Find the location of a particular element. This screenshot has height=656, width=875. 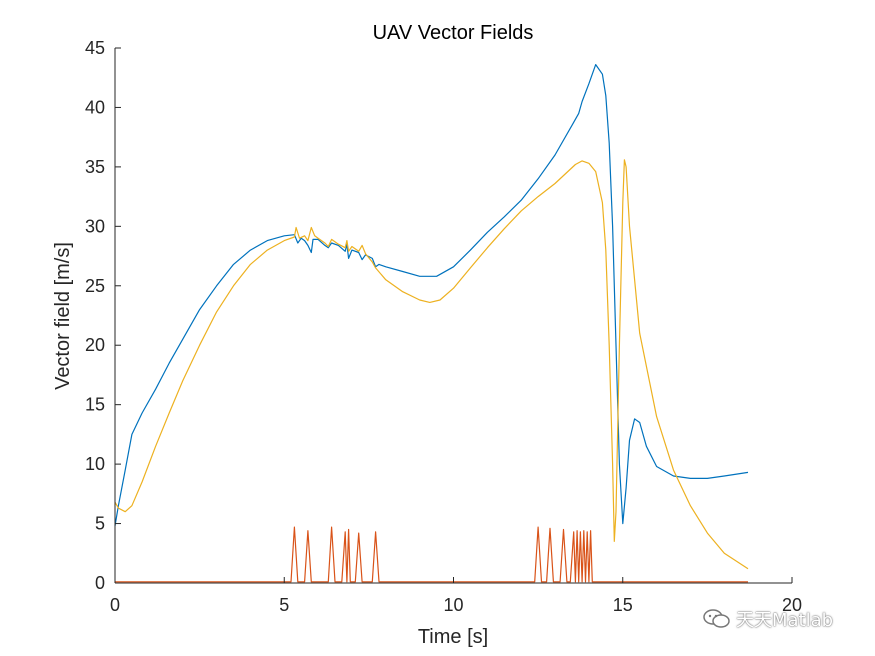

y-tick-label: 5 is located at coordinates (100, 524).